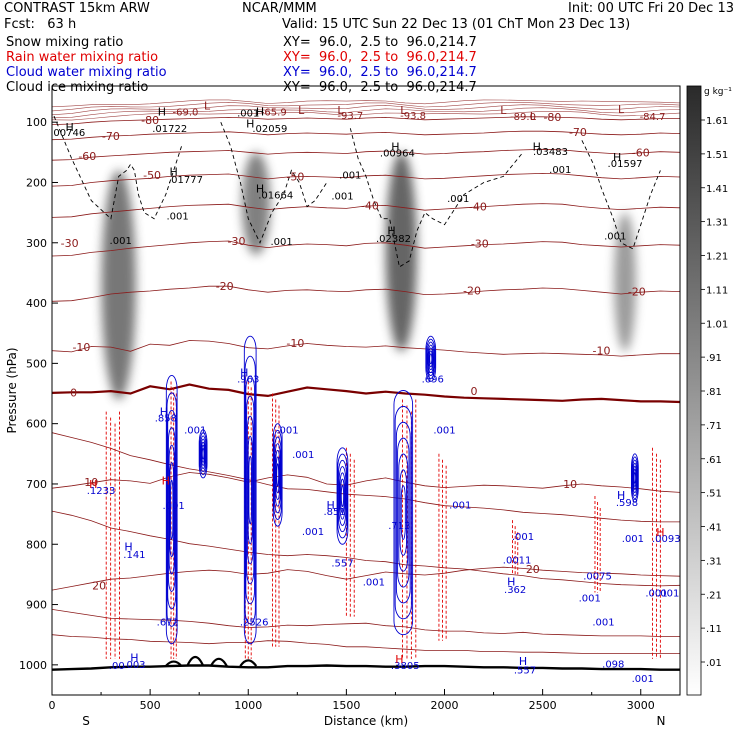 The height and width of the screenshot is (740, 740). I want to click on value-label: -93.8, so click(413, 116).